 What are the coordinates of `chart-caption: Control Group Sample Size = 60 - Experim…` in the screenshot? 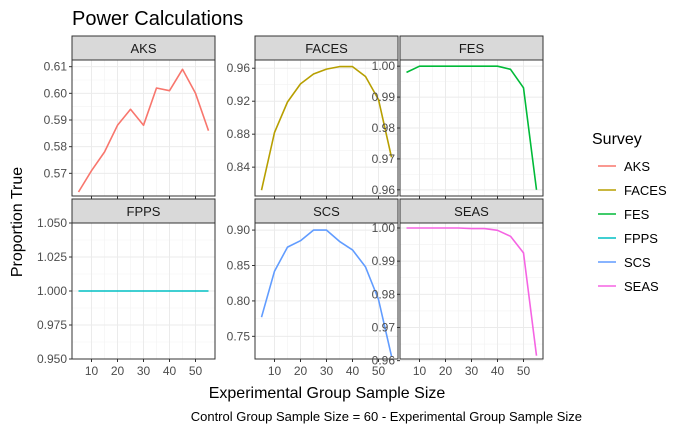 It's located at (386, 416).